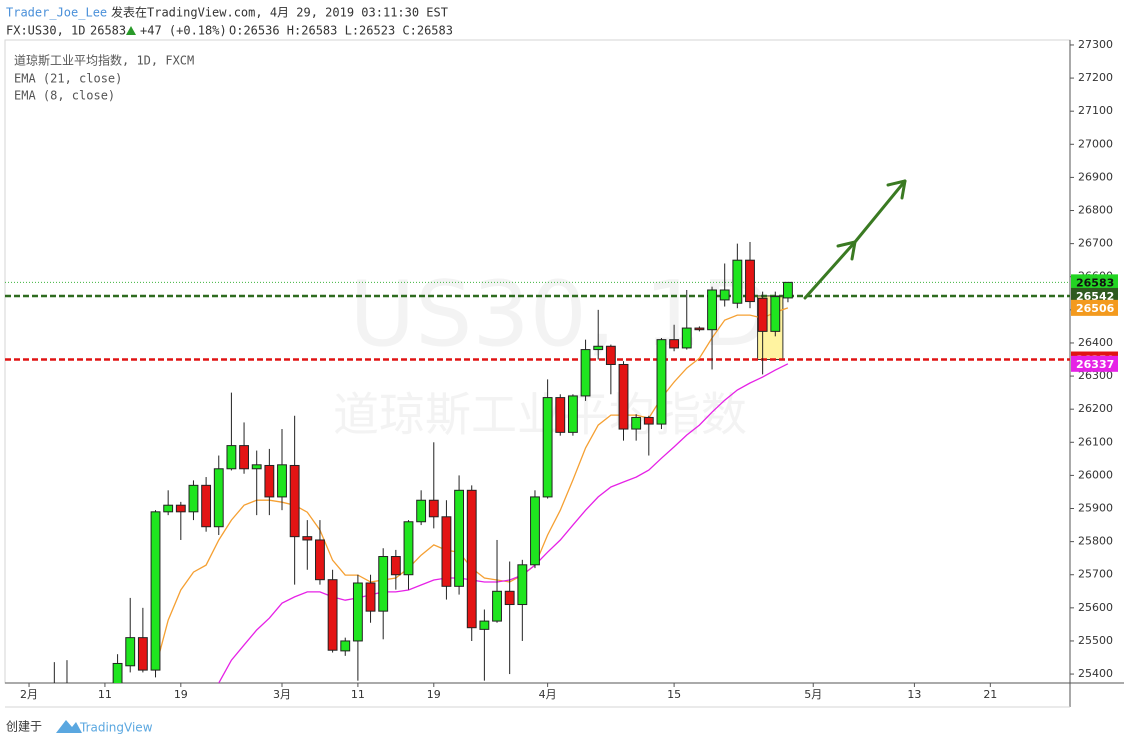 The width and height of the screenshot is (1124, 745). Describe the element at coordinates (540, 415) in the screenshot. I see `watermark-name: 道琼斯工业平均指数` at that location.